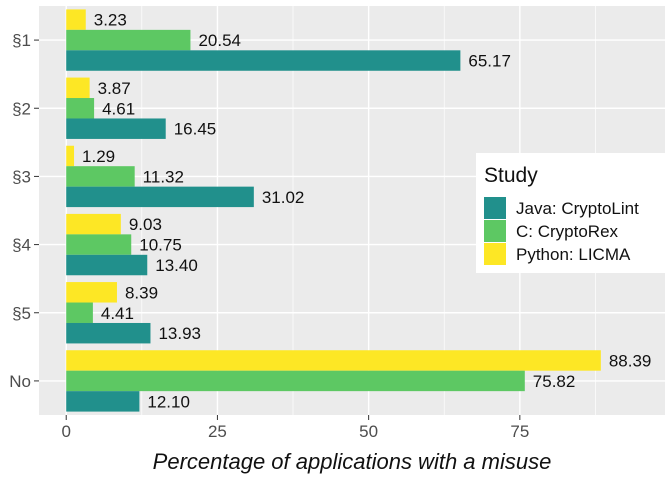 The image size is (672, 480). Describe the element at coordinates (519, 431) in the screenshot. I see `x-tick-label: 75` at that location.